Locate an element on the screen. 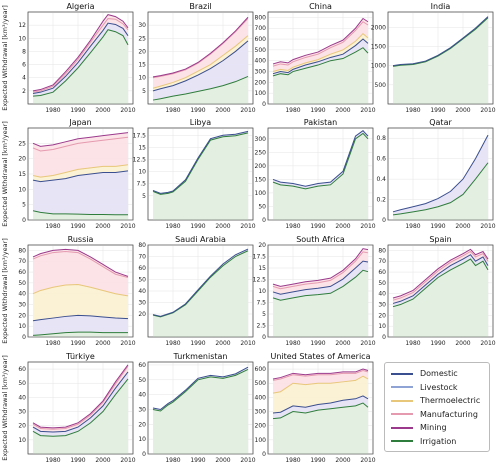 This screenshot has height=468, width=500. line-thermoelectric is located at coordinates (80, 290).